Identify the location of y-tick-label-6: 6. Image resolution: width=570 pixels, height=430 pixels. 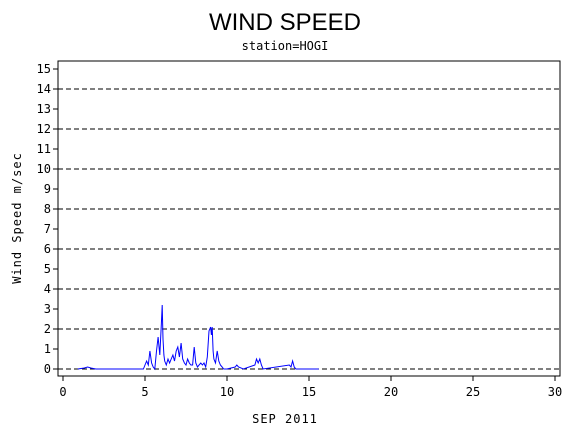
(47, 249).